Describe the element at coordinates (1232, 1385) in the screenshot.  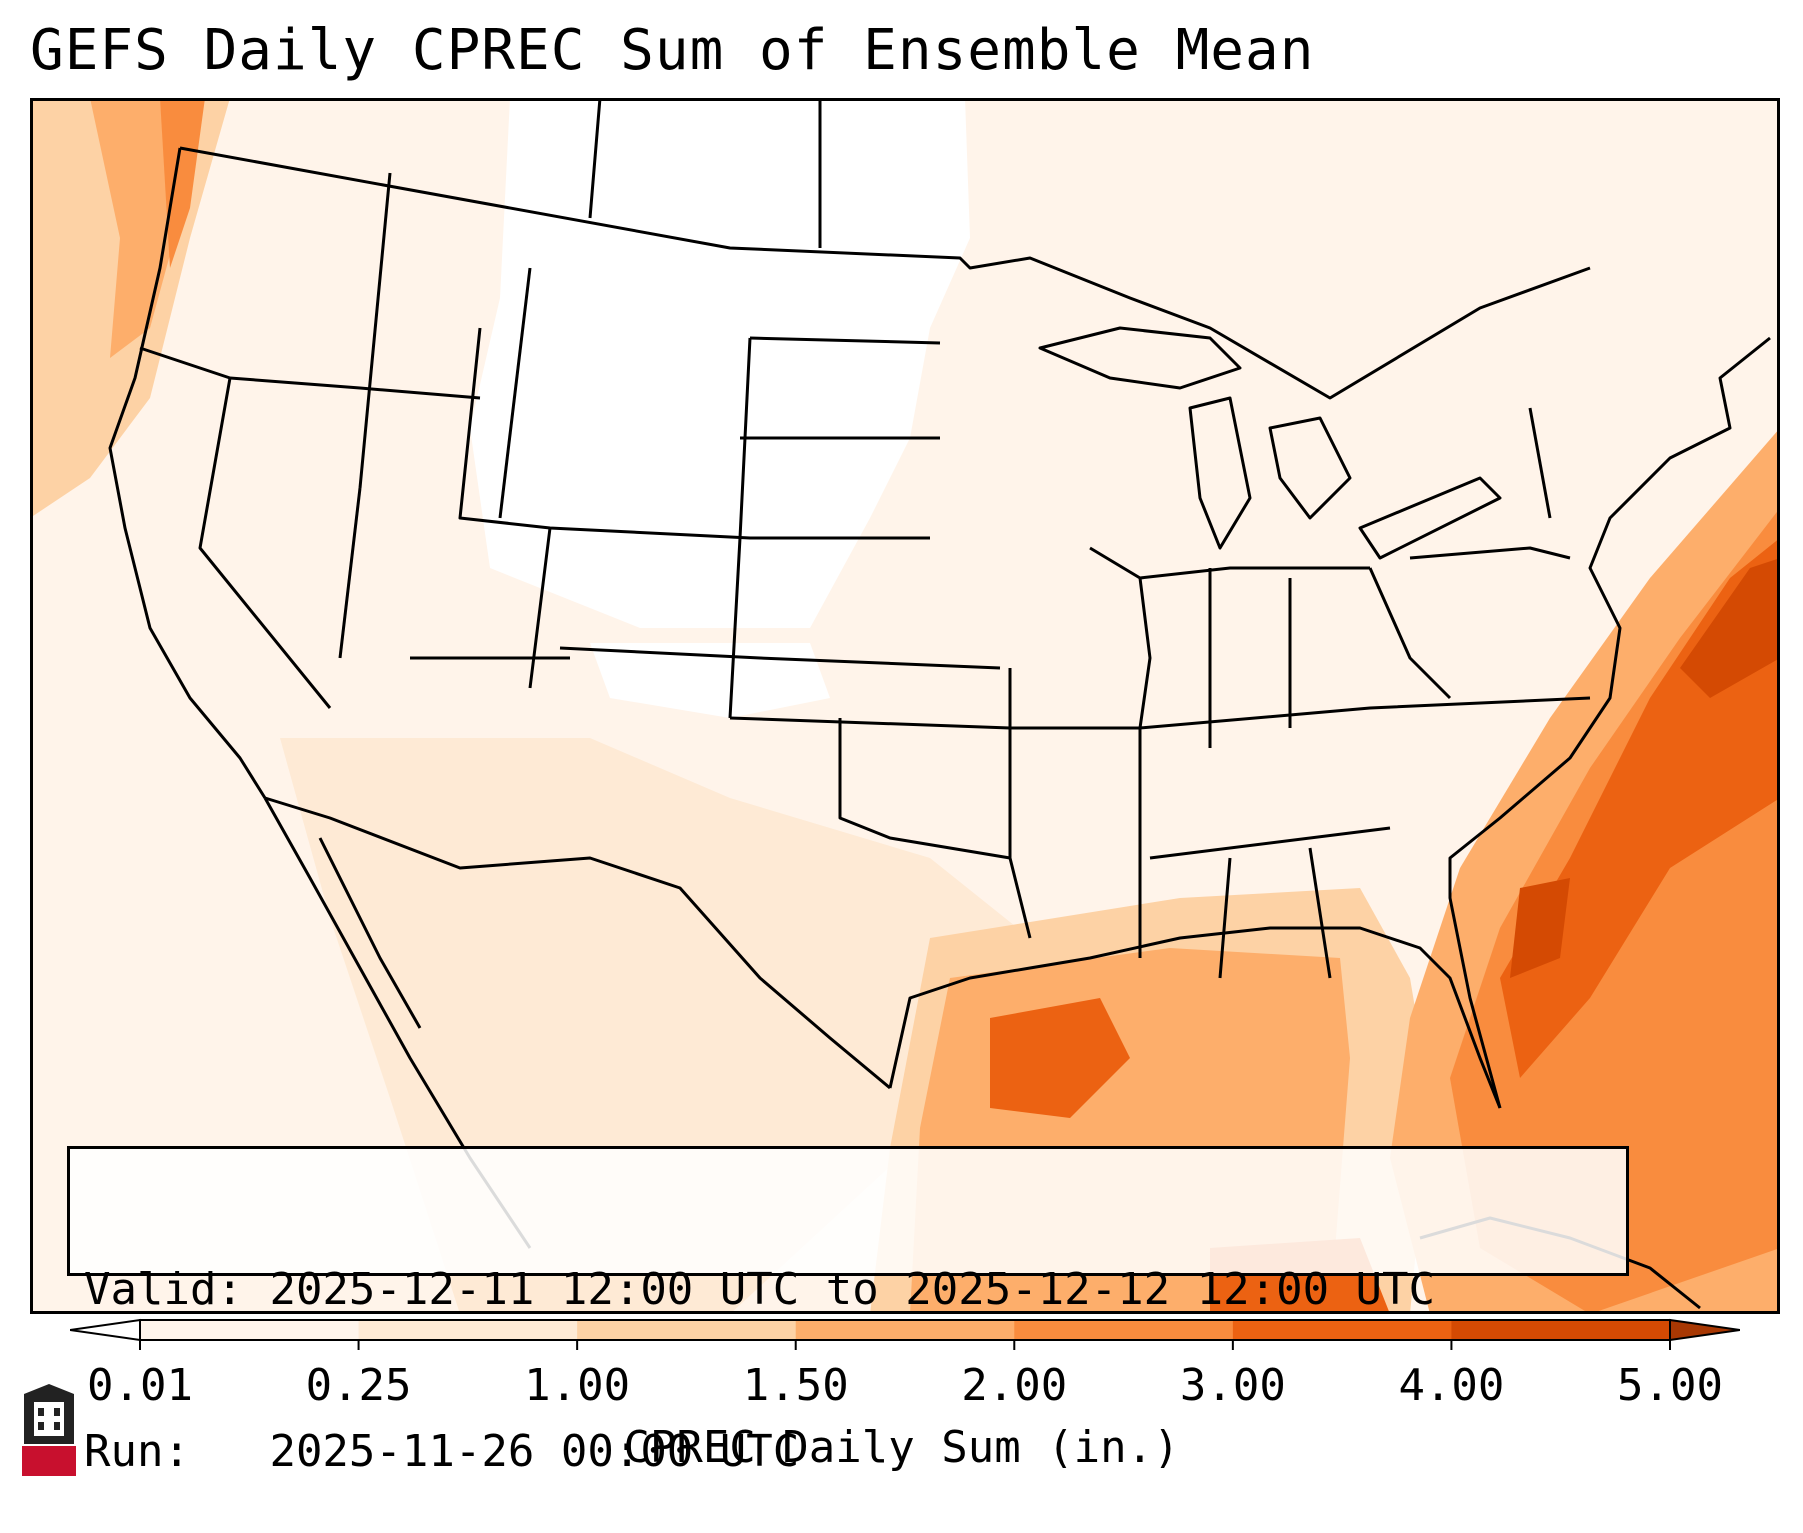
I see `colorbar-tick-label: 3.00` at that location.